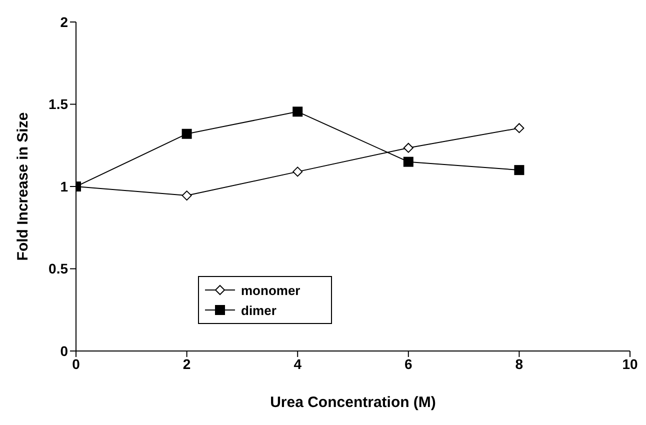 This screenshot has width=646, height=425. I want to click on y-tick-label: 0, so click(64, 350).